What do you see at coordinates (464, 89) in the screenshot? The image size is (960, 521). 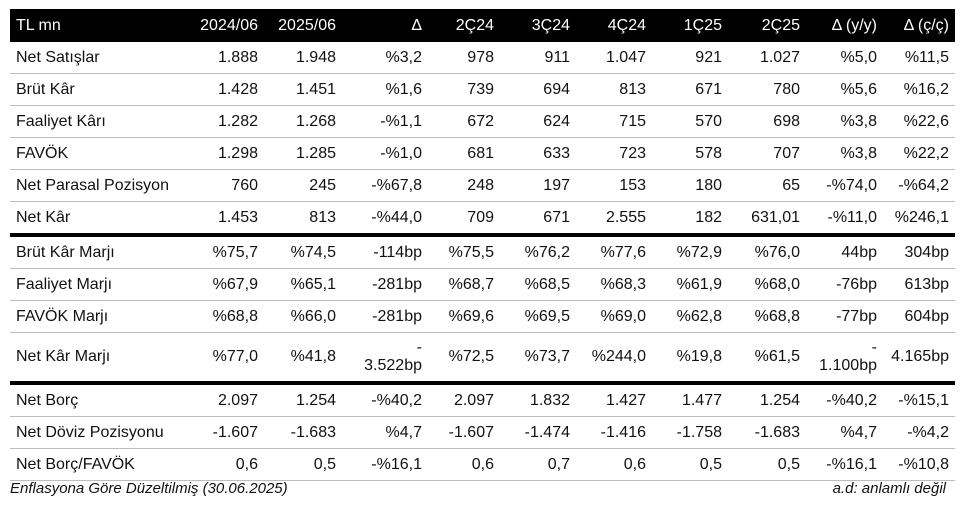 I see `table-cell: 739` at bounding box center [464, 89].